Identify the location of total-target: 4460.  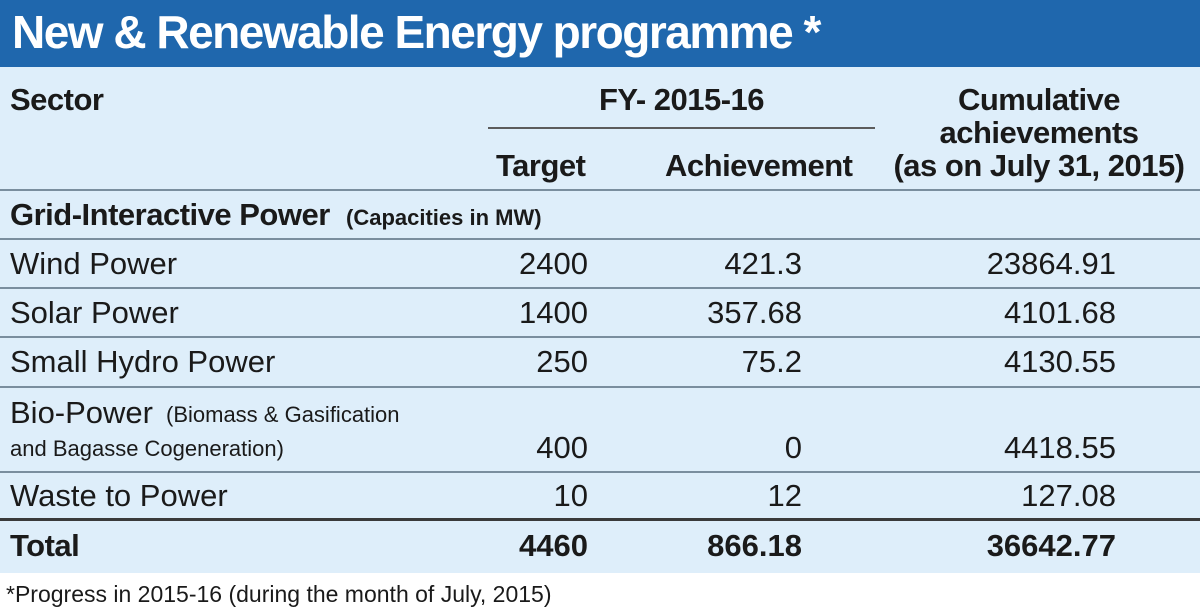
(553, 545).